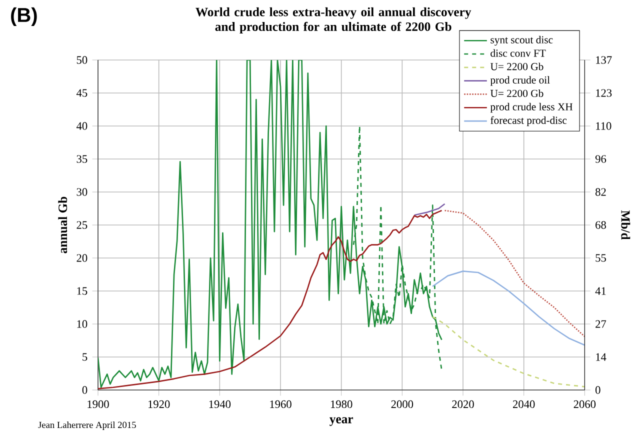  I want to click on y2-tick-label: 41, so click(600, 291).